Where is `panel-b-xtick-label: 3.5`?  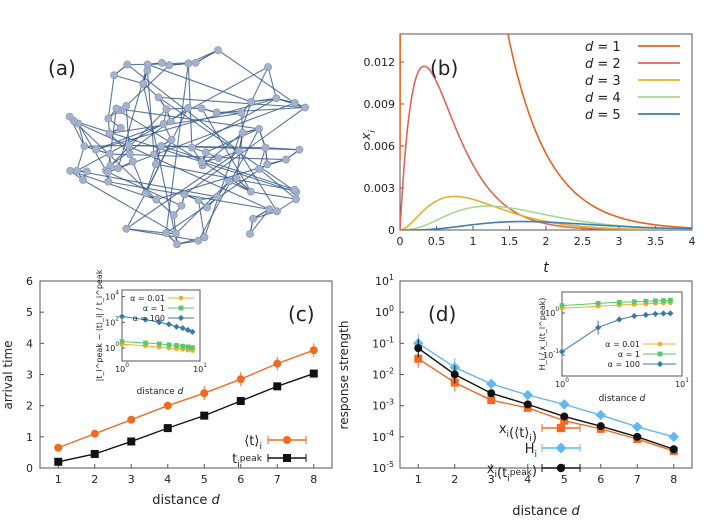
panel-b-xtick-label: 3.5 is located at coordinates (656, 241).